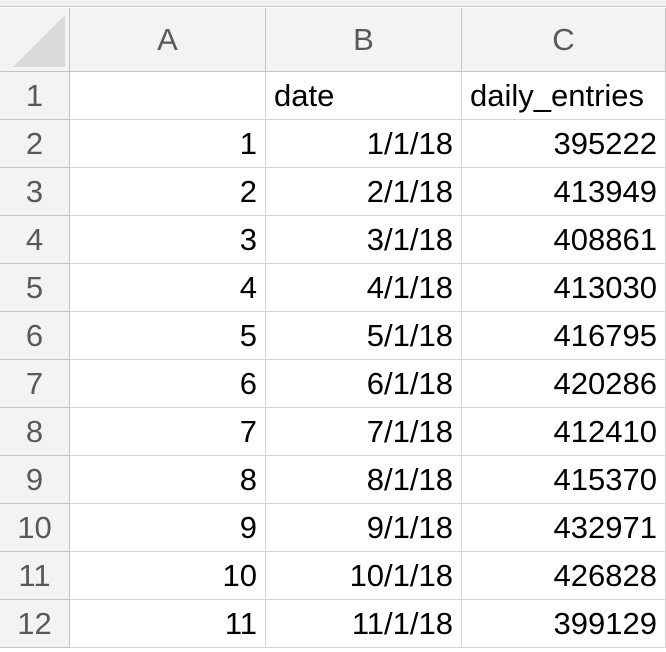  What do you see at coordinates (364, 288) in the screenshot?
I see `cell-b: 4/1/18` at bounding box center [364, 288].